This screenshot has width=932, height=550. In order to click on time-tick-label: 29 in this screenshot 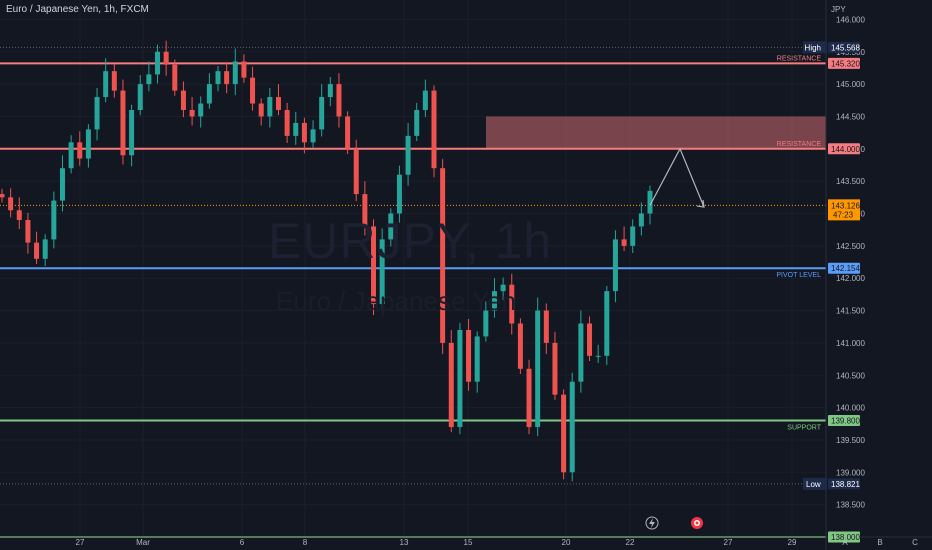, I will do `click(792, 542)`.